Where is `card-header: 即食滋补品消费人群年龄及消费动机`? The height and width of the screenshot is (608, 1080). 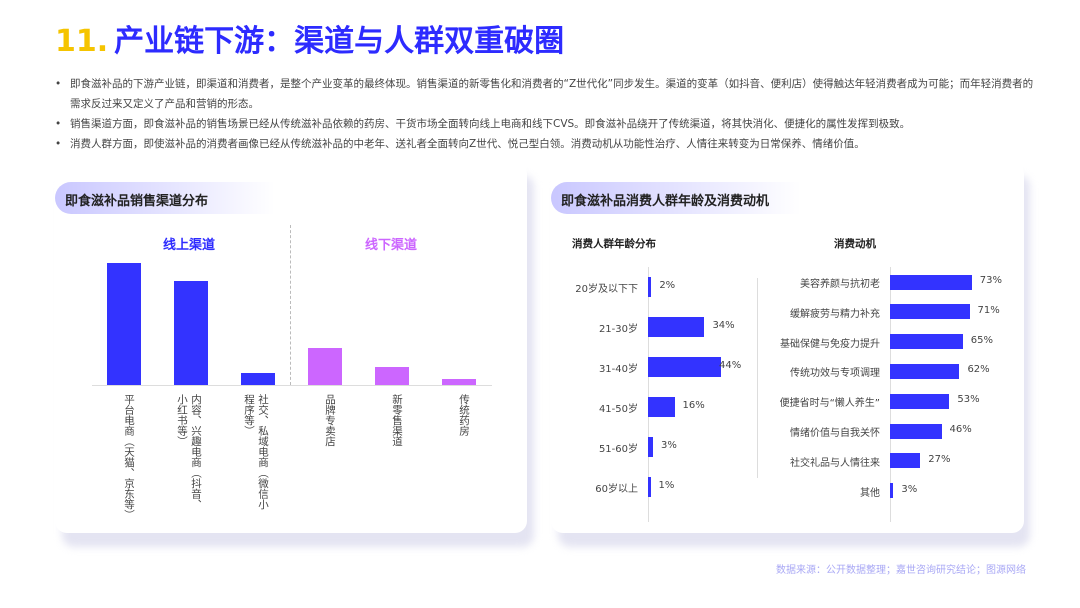 card-header: 即食滋补品消费人群年龄及消费动机 is located at coordinates (676, 198).